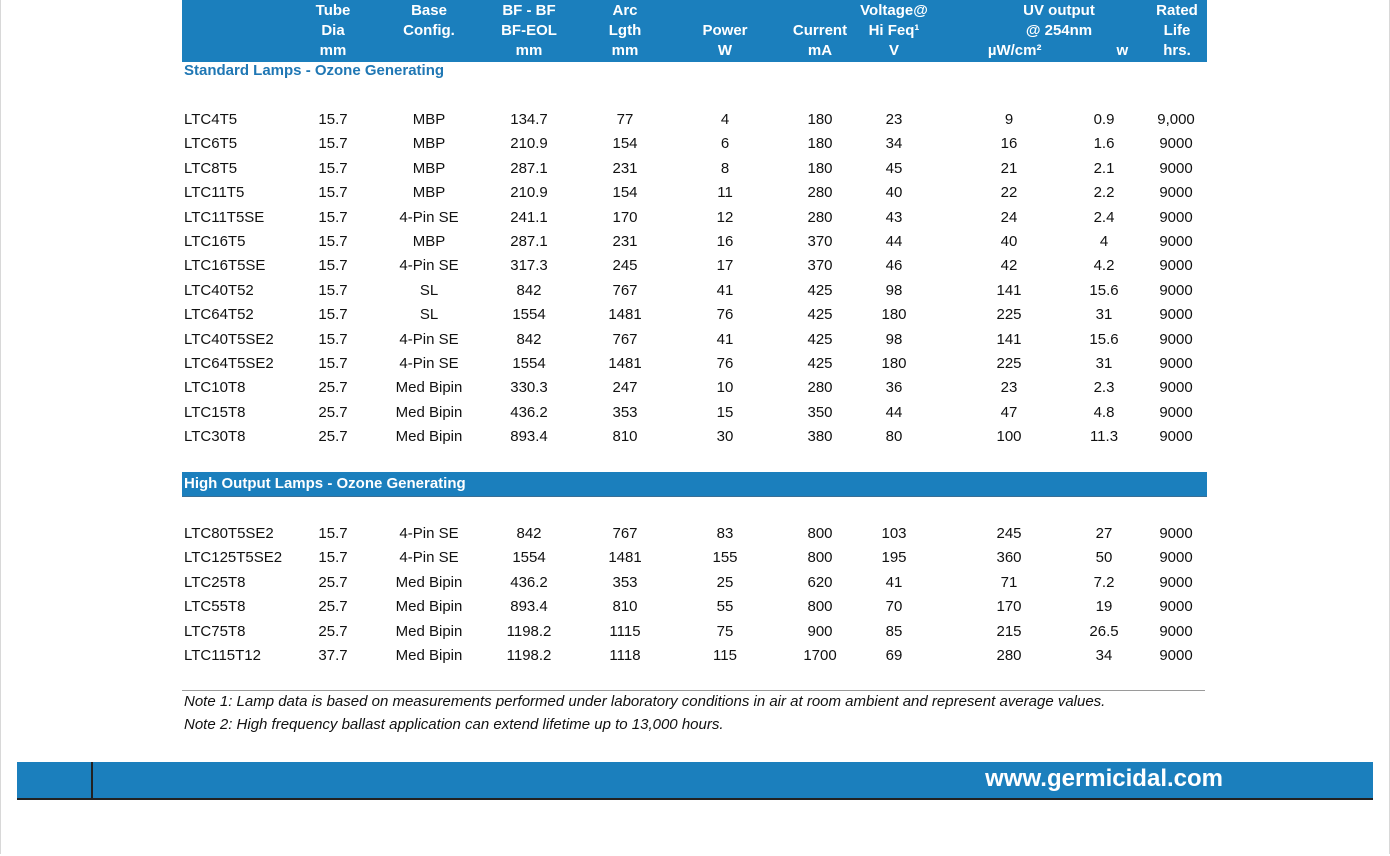 Image resolution: width=1390 pixels, height=856 pixels. Describe the element at coordinates (229, 533) in the screenshot. I see `model-cell: LTC80T5SE2` at that location.